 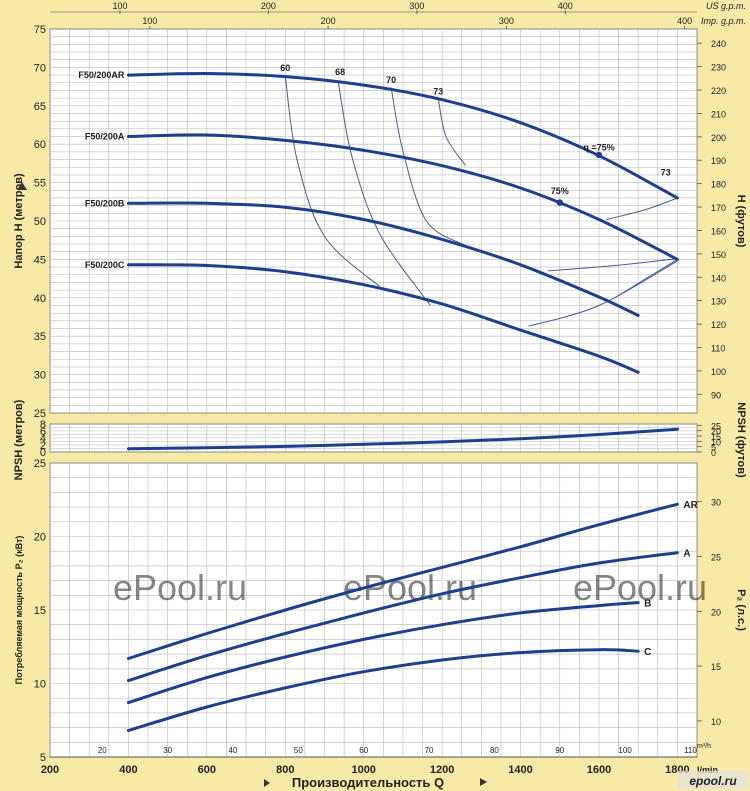 What do you see at coordinates (718, 185) in the screenshot?
I see `y-tick-label-right: 180` at bounding box center [718, 185].